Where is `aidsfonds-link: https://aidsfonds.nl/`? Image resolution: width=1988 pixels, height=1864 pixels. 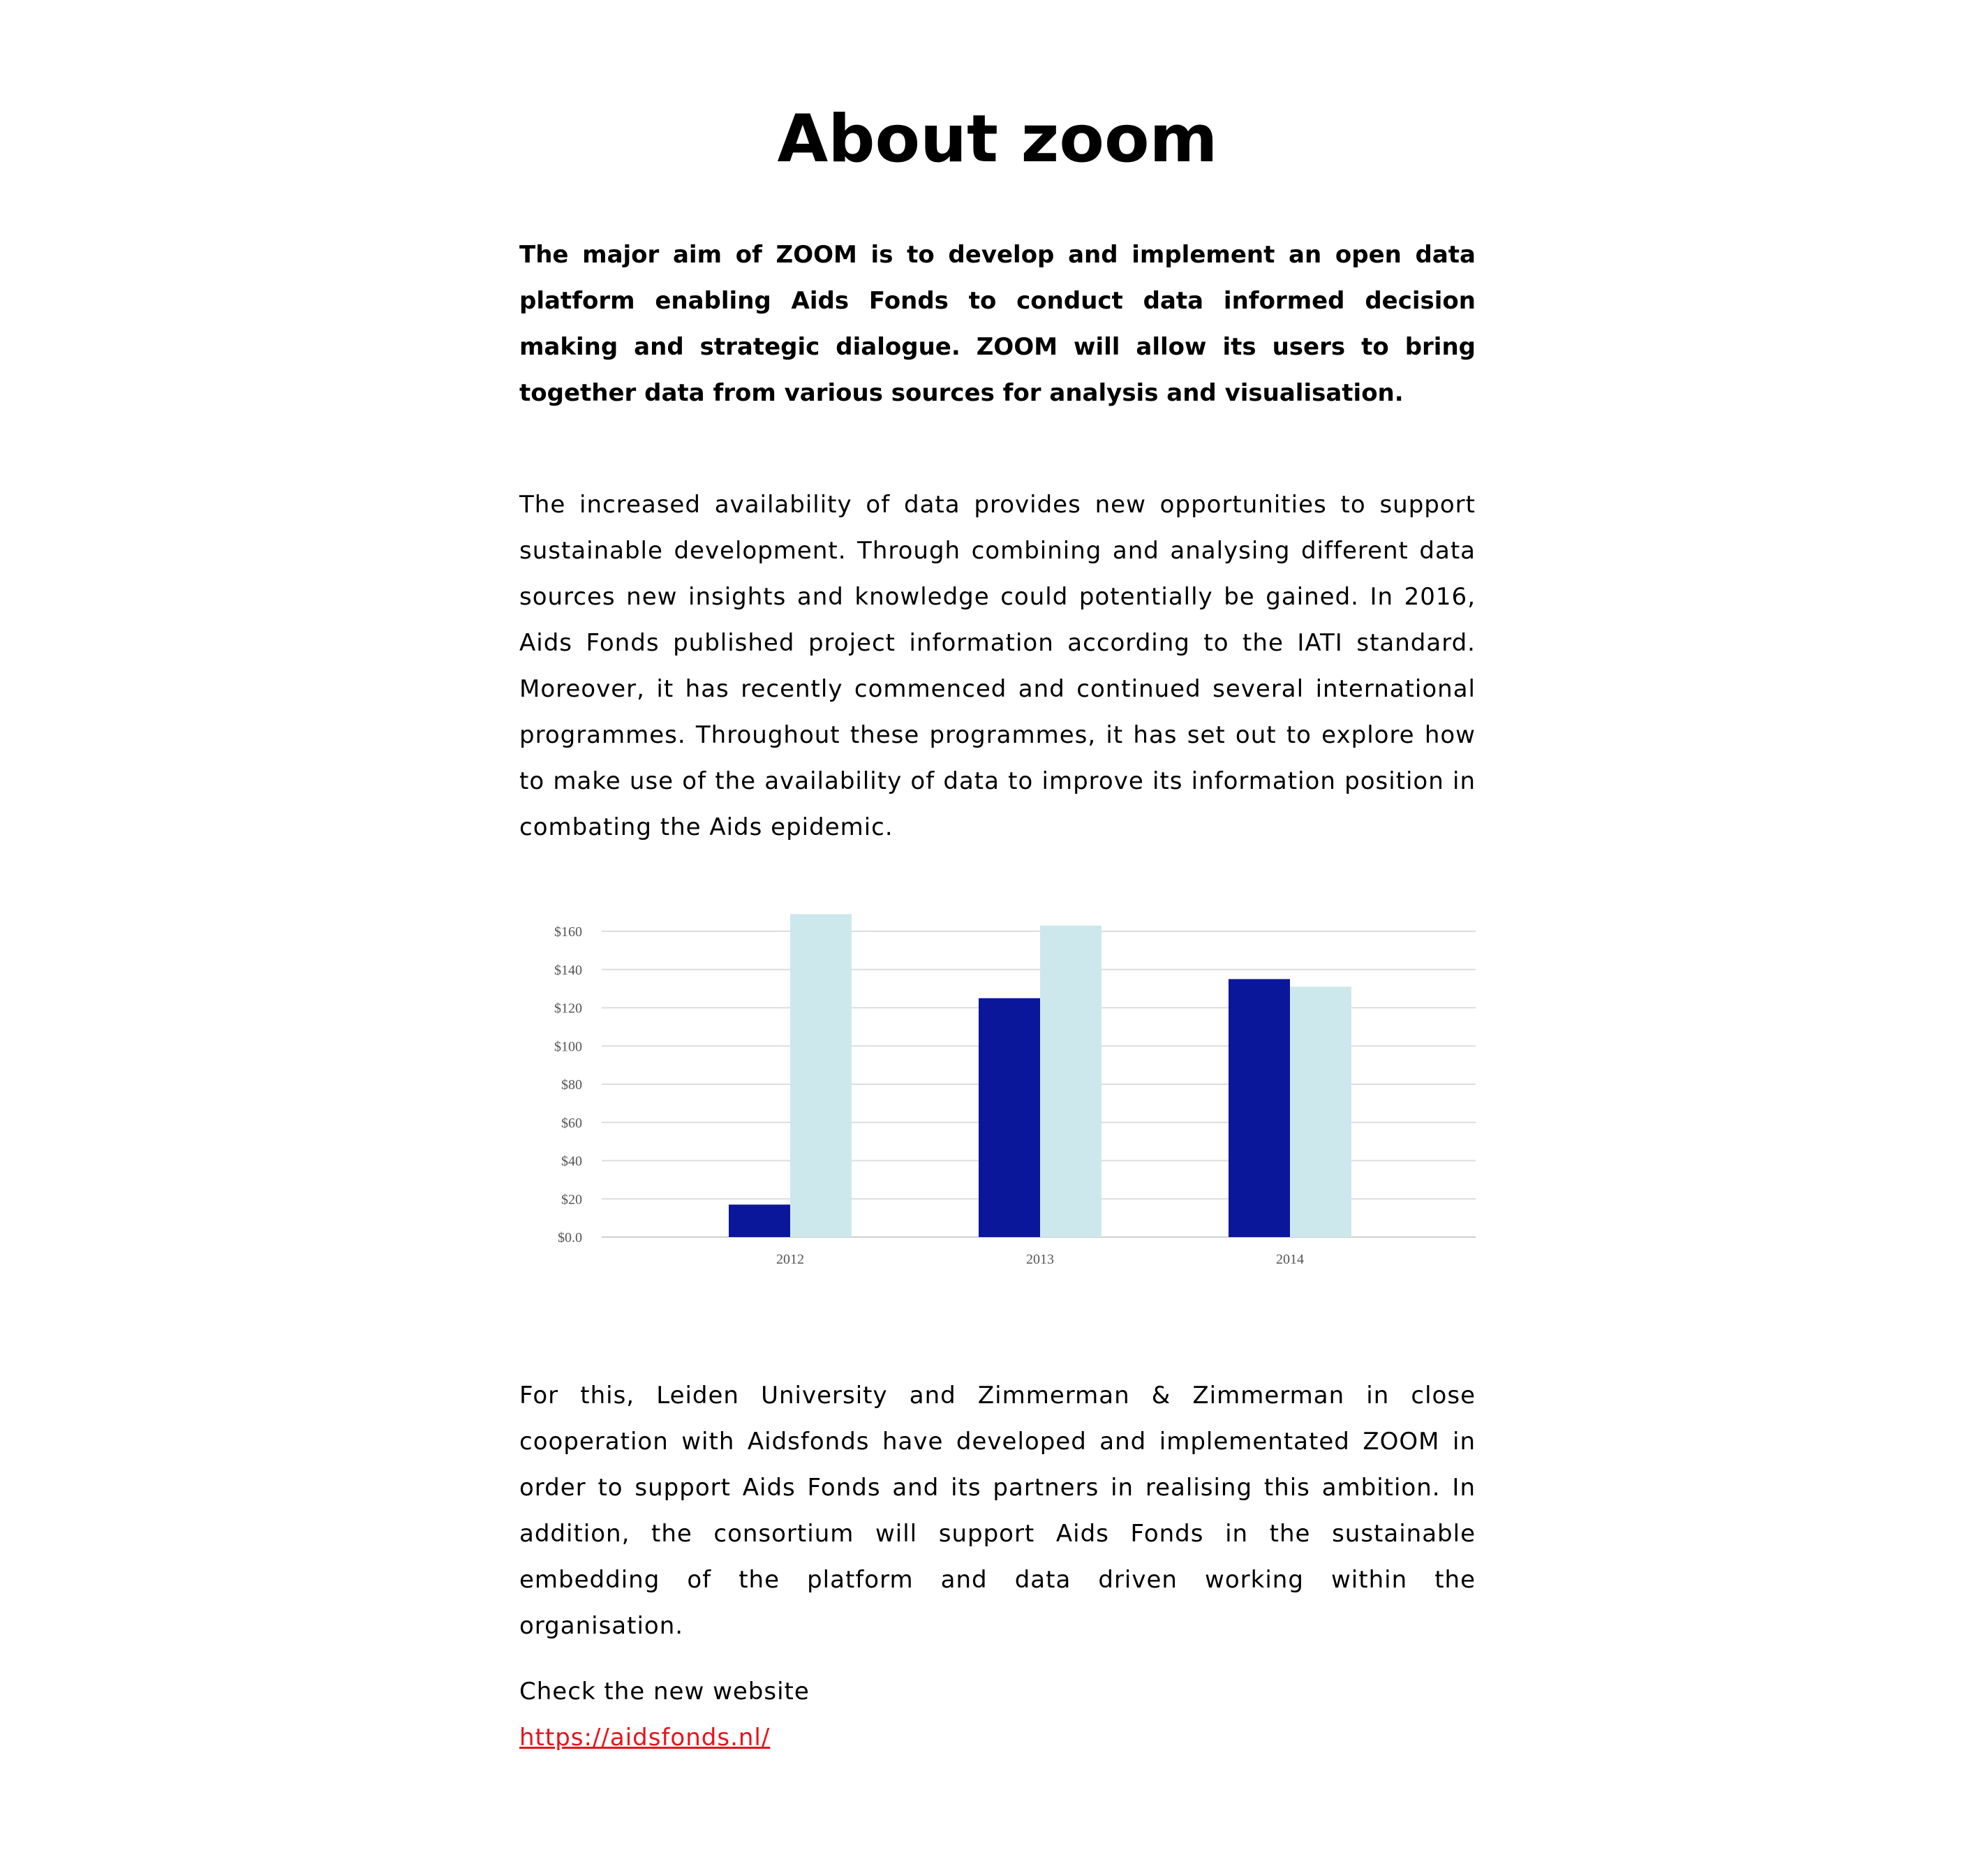
aidsfonds-link: https://aidsfonds.nl/ is located at coordinates (645, 1738).